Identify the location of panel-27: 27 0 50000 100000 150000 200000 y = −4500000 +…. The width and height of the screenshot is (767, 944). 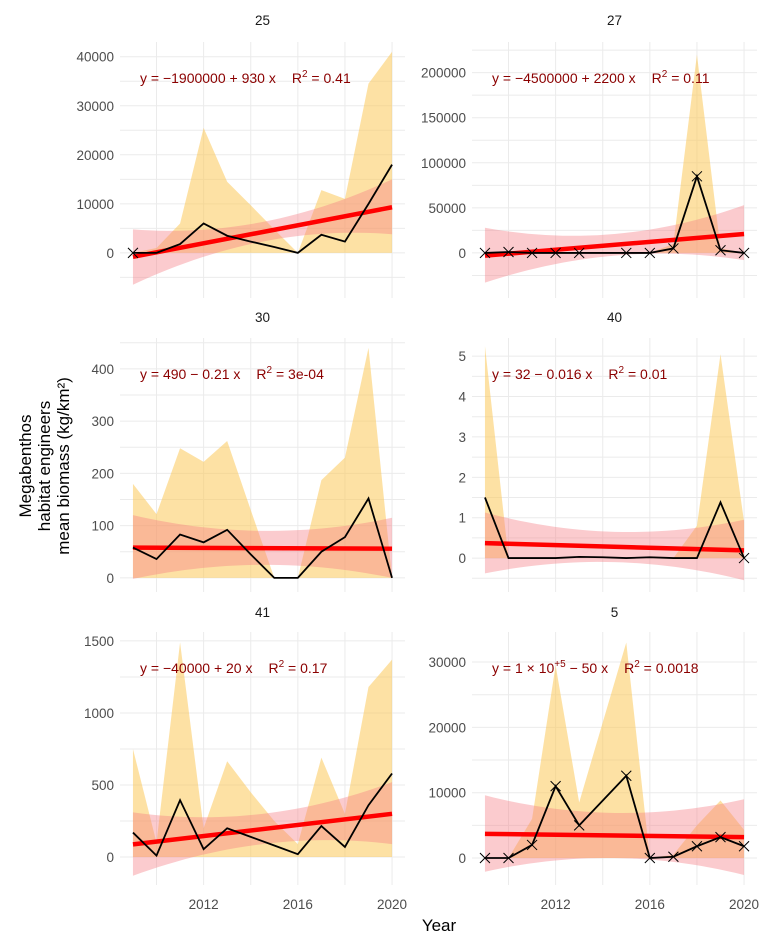
(589, 155).